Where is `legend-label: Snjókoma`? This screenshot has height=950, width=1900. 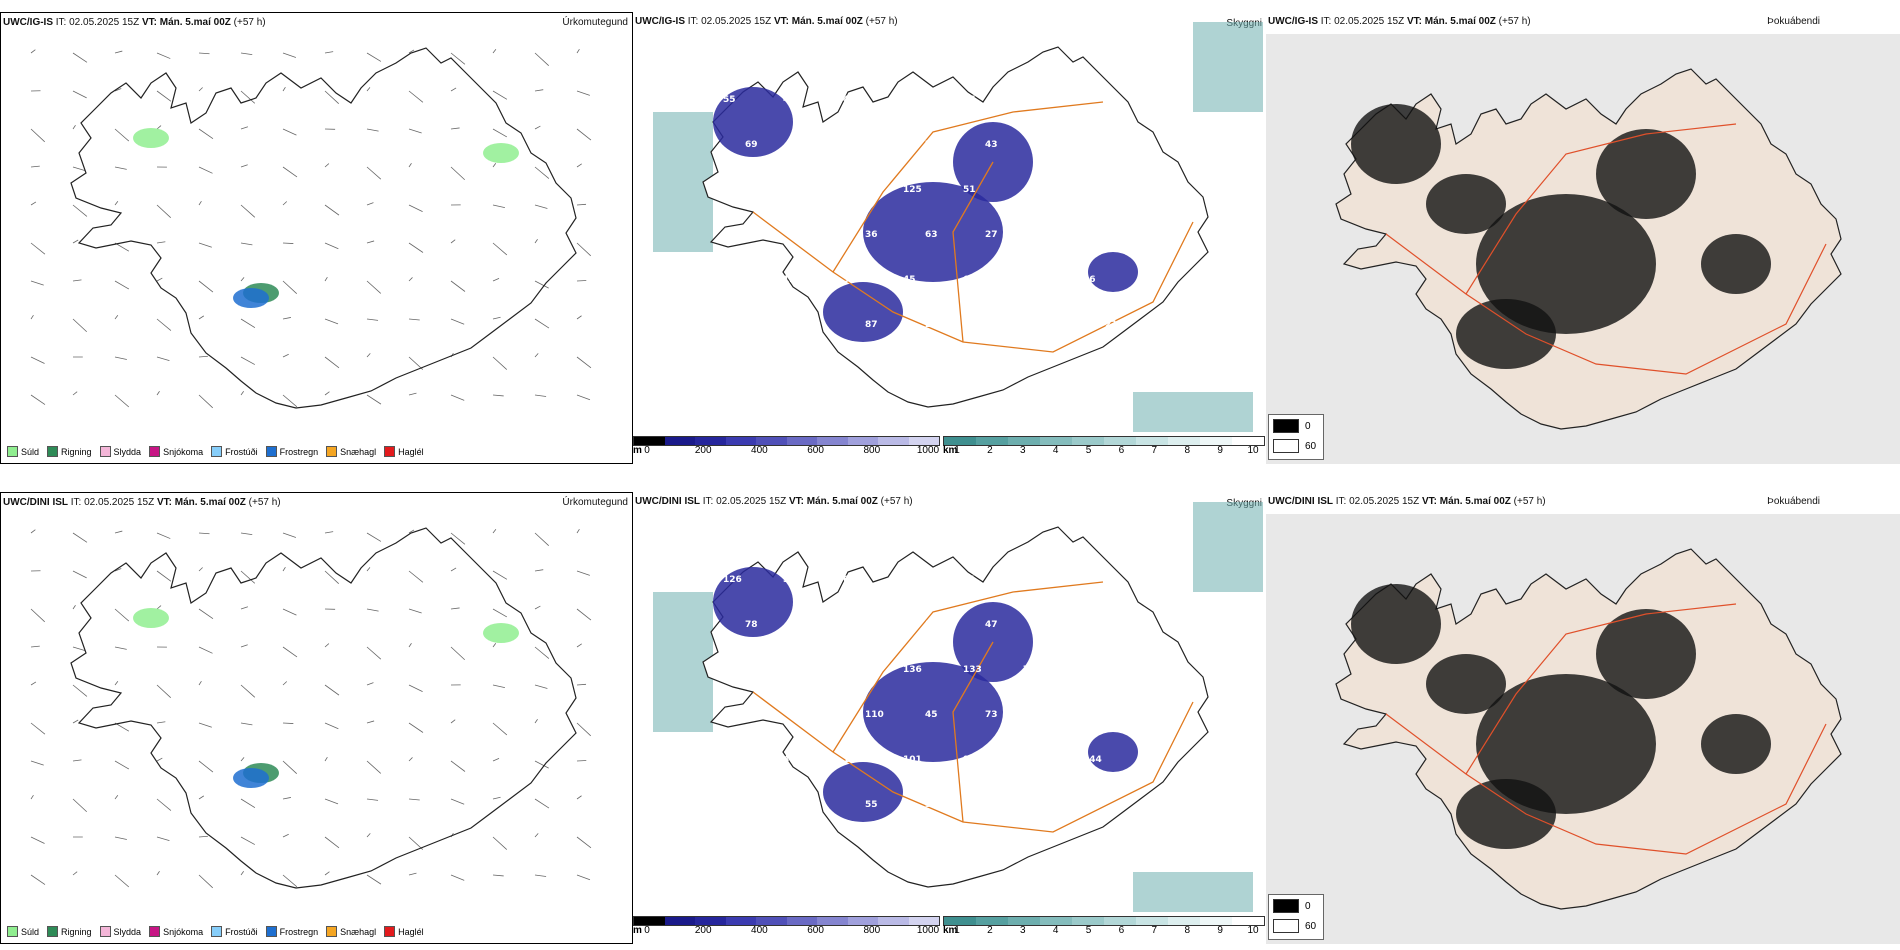 legend-label: Snjókoma is located at coordinates (183, 451).